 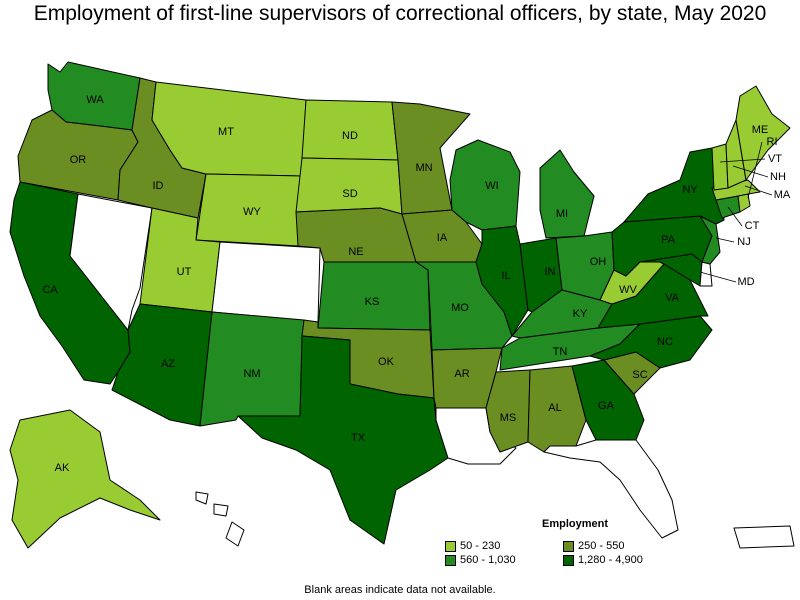 What do you see at coordinates (220, 519) in the screenshot?
I see `state-hi` at bounding box center [220, 519].